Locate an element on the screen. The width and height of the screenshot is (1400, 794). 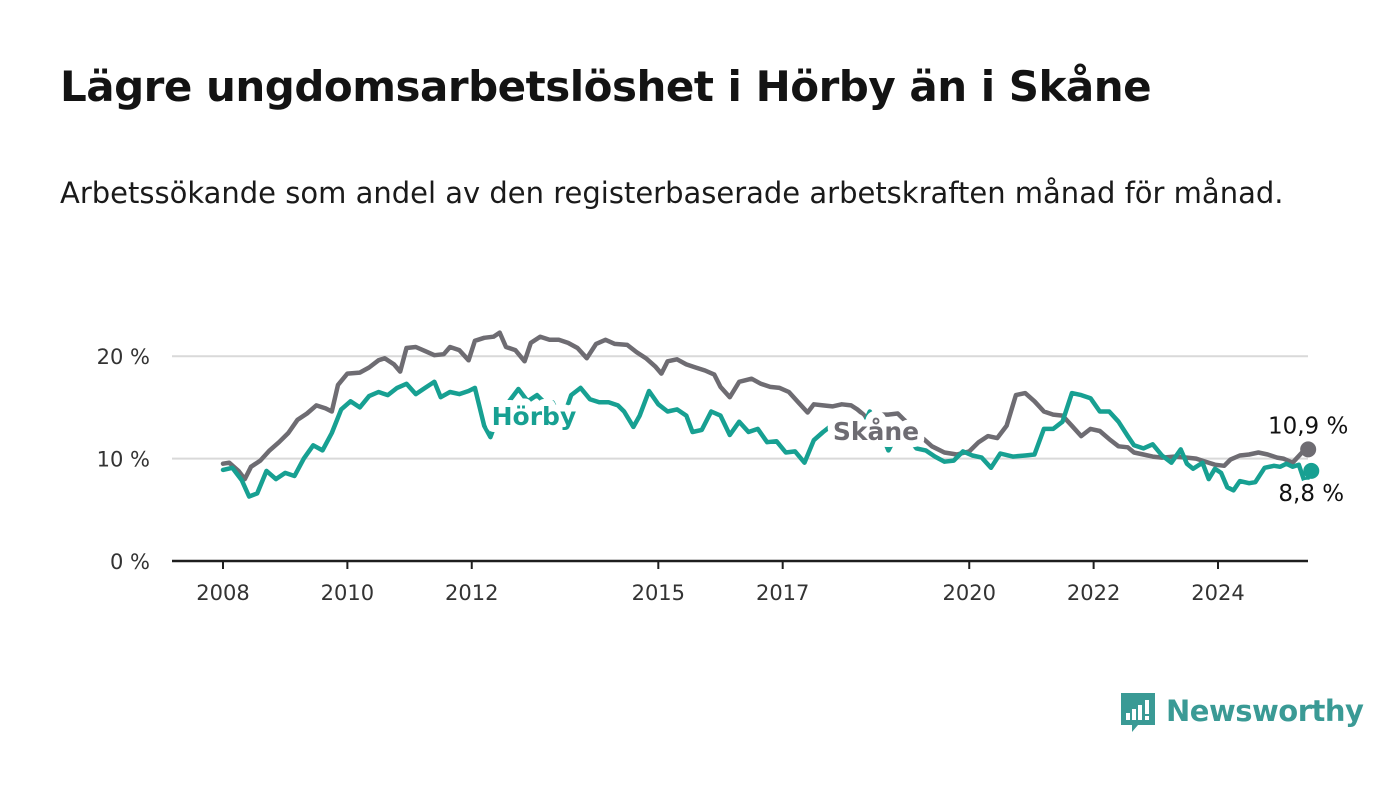
gridlines is located at coordinates (740, 407).